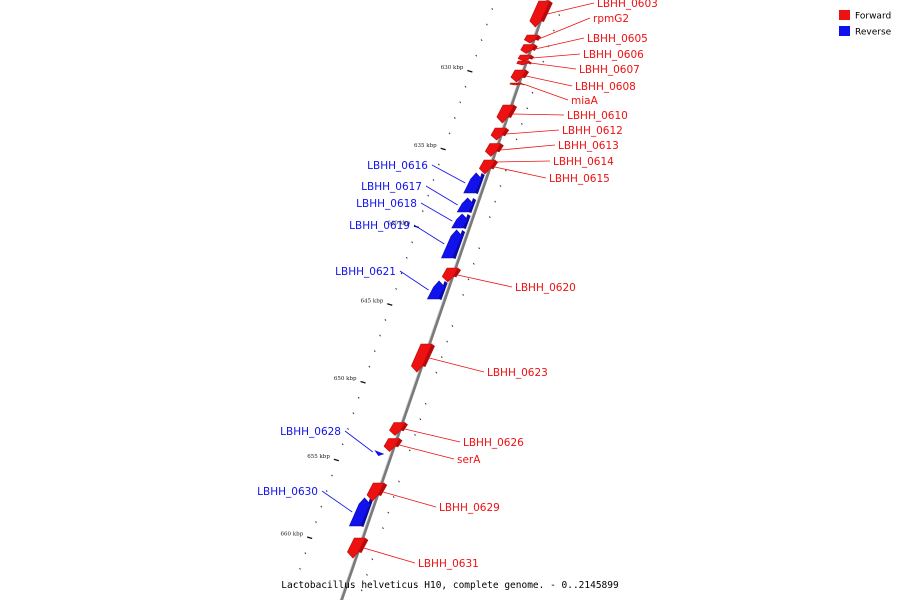 The image size is (900, 600). What do you see at coordinates (585, 101) in the screenshot?
I see `gene-label: miaA` at bounding box center [585, 101].